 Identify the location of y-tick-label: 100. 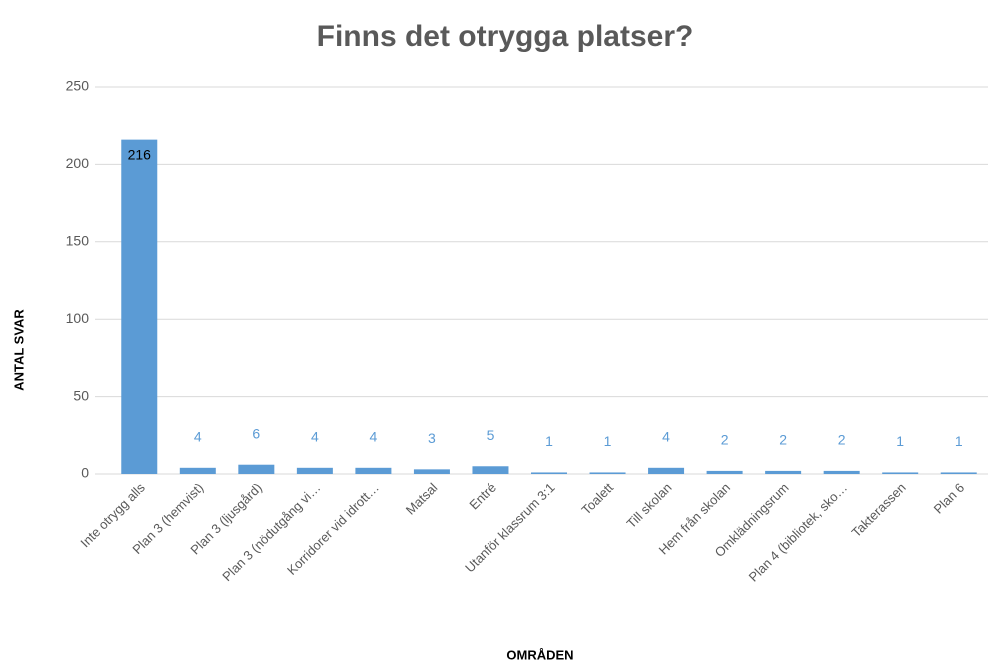
(78, 318).